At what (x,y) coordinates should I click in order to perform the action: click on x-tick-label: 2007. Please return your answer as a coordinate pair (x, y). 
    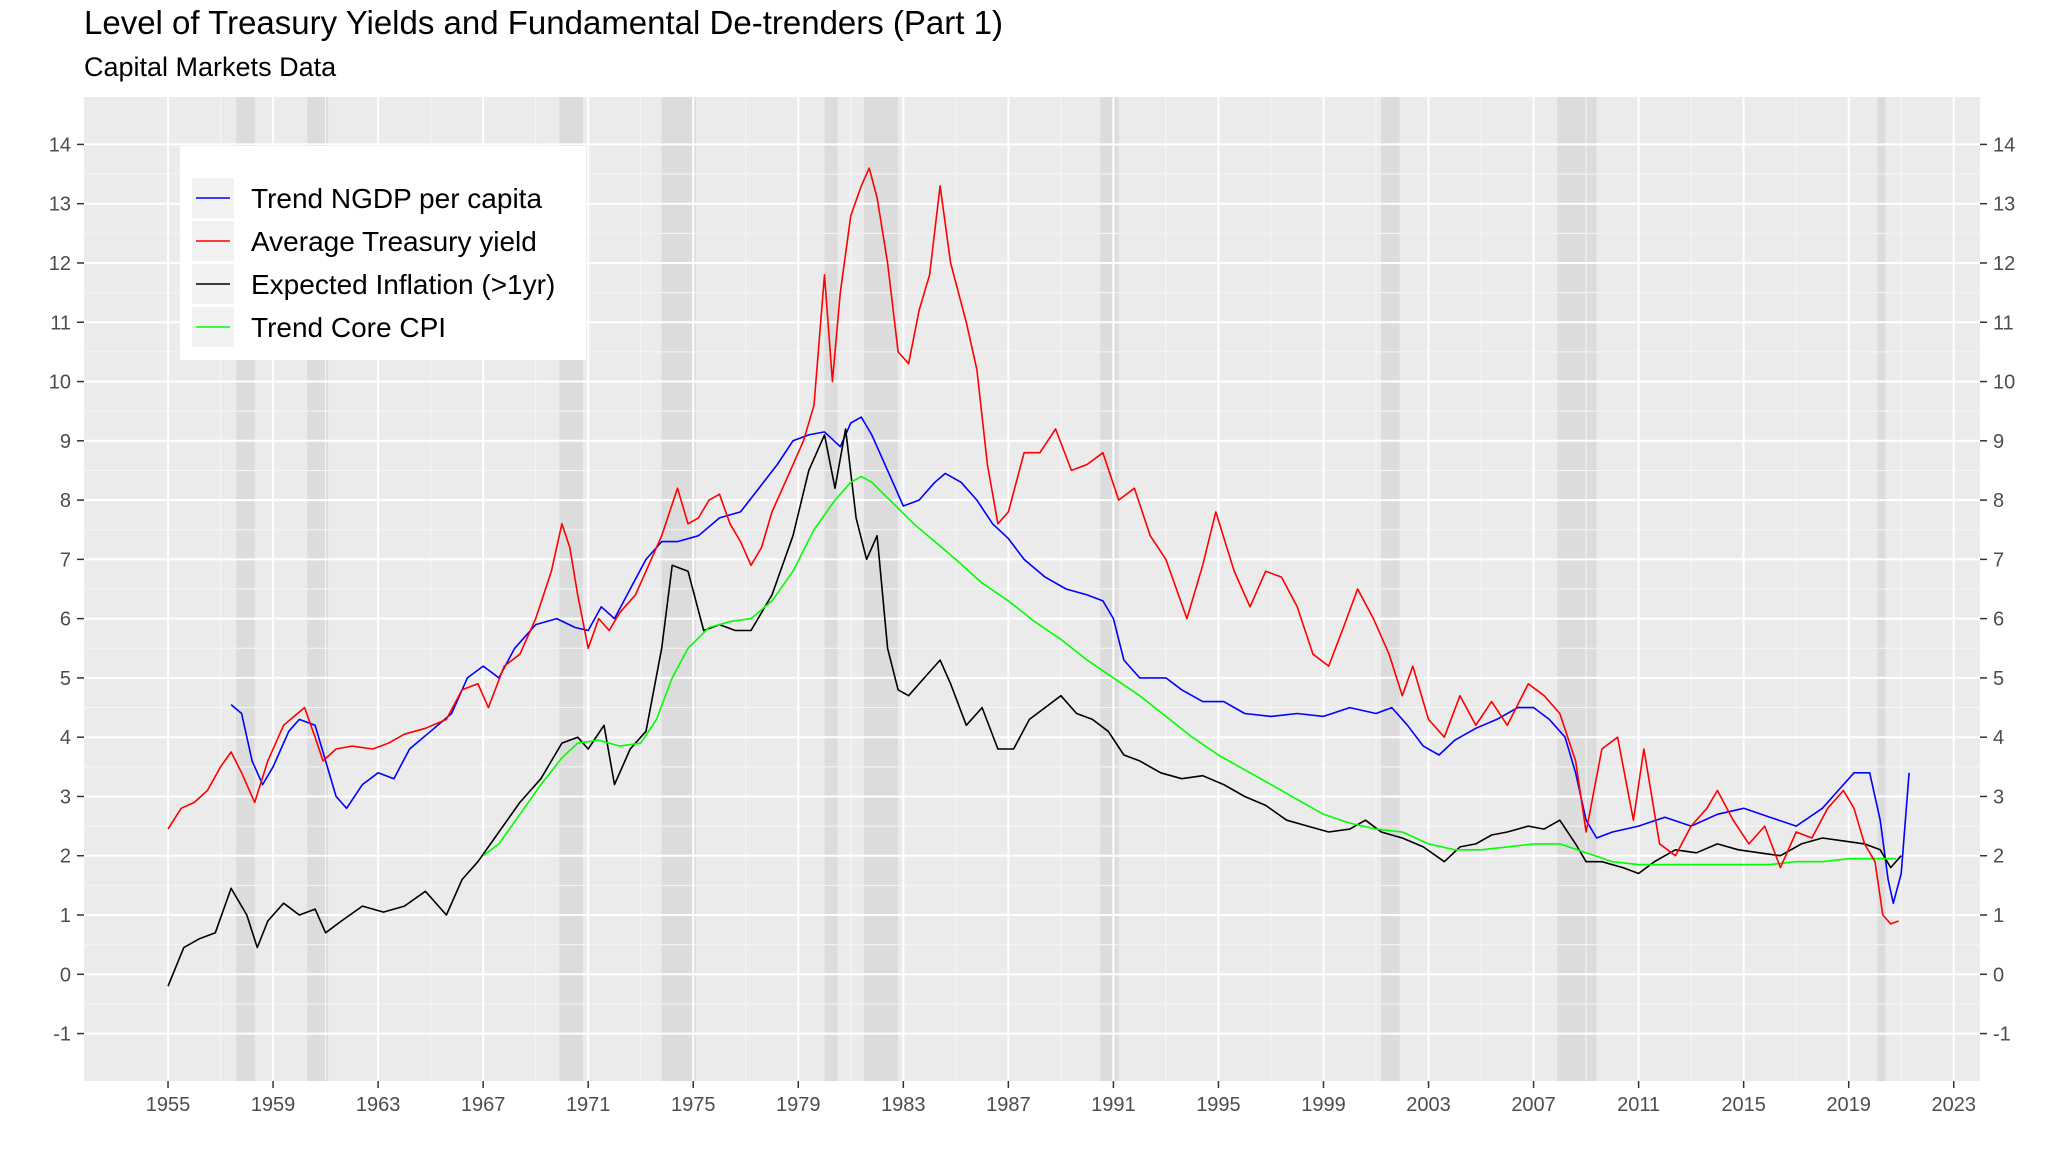
    Looking at the image, I should click on (1533, 1105).